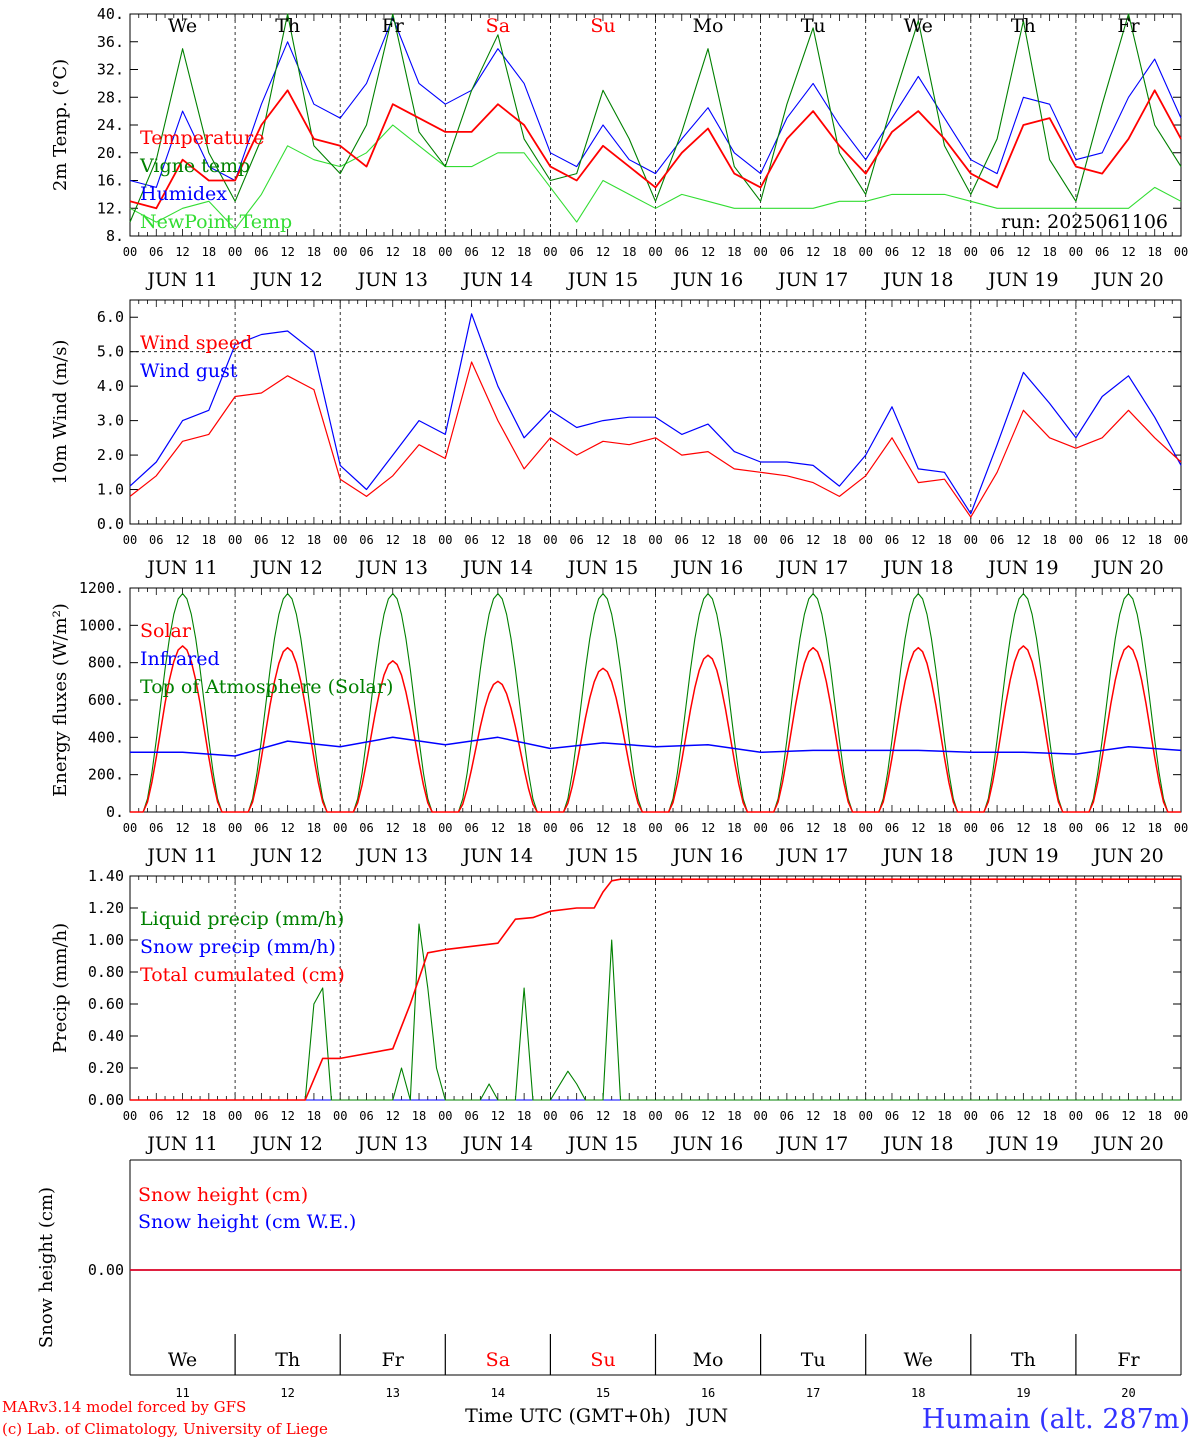 The image size is (1194, 1440). What do you see at coordinates (194, 166) in the screenshot?
I see `legend-entry: Vigne temp` at bounding box center [194, 166].